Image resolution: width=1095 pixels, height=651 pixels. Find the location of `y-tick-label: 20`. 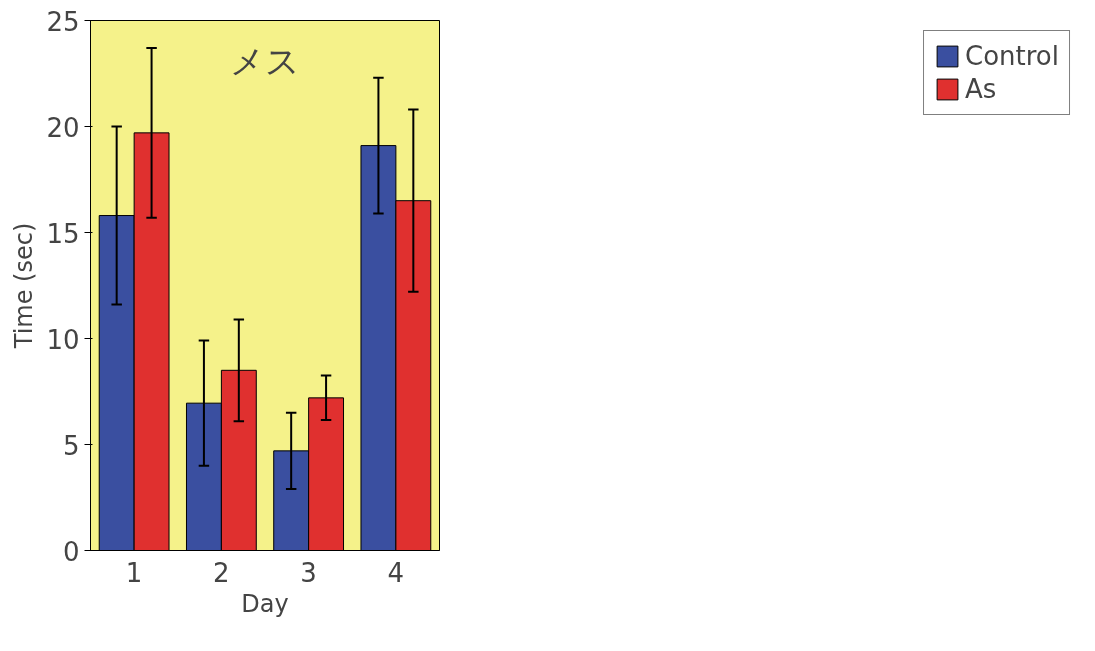

y-tick-label: 20 is located at coordinates (63, 127).